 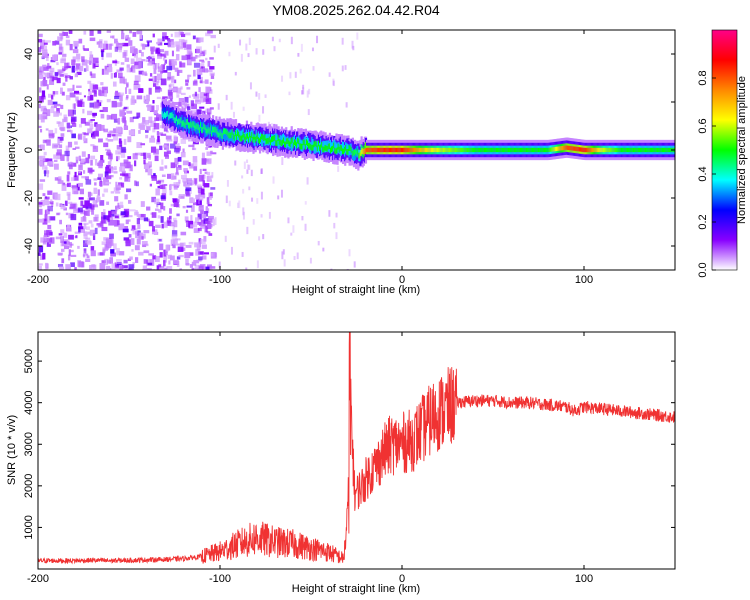 I want to click on x-tick-label: -100, so click(x=220, y=280).